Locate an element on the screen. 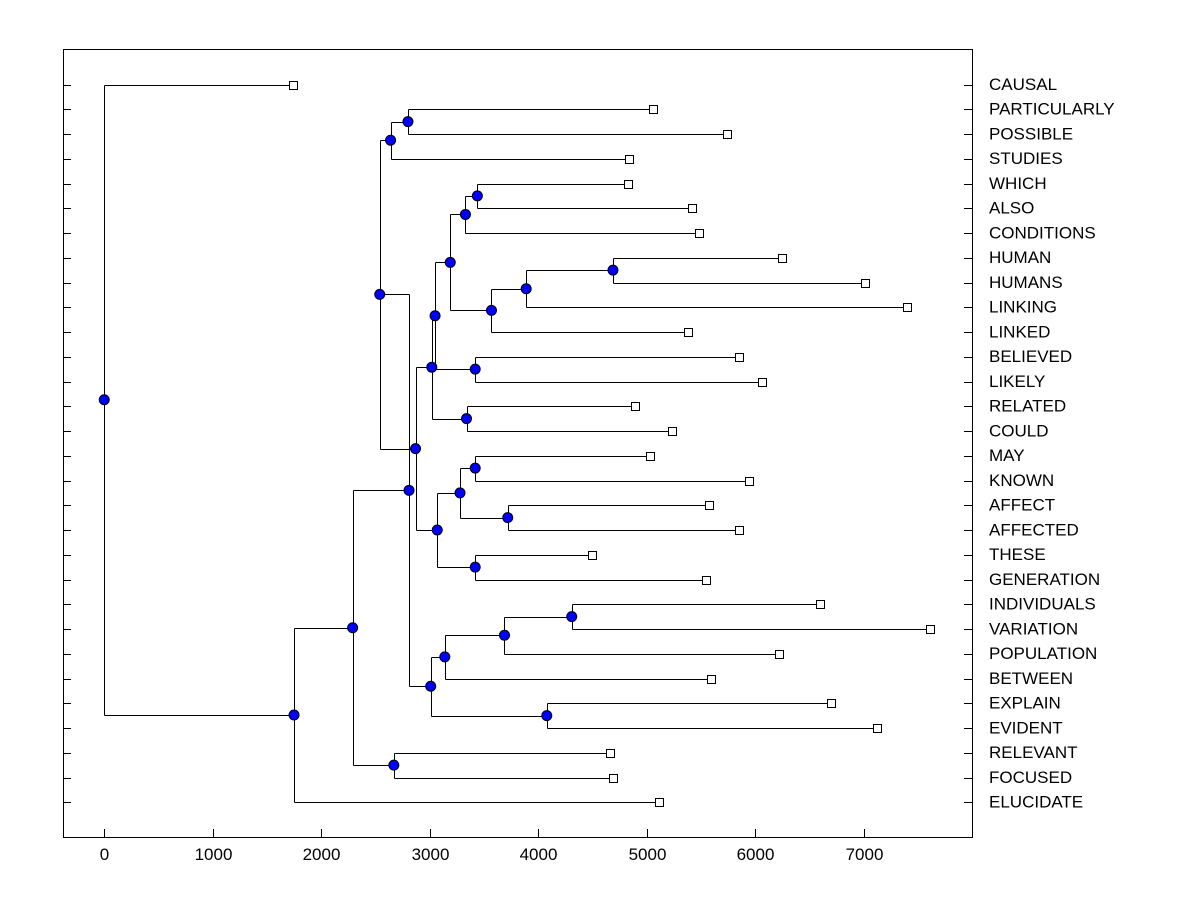 The height and width of the screenshot is (900, 1200). x-tick-label: 4000 is located at coordinates (539, 854).